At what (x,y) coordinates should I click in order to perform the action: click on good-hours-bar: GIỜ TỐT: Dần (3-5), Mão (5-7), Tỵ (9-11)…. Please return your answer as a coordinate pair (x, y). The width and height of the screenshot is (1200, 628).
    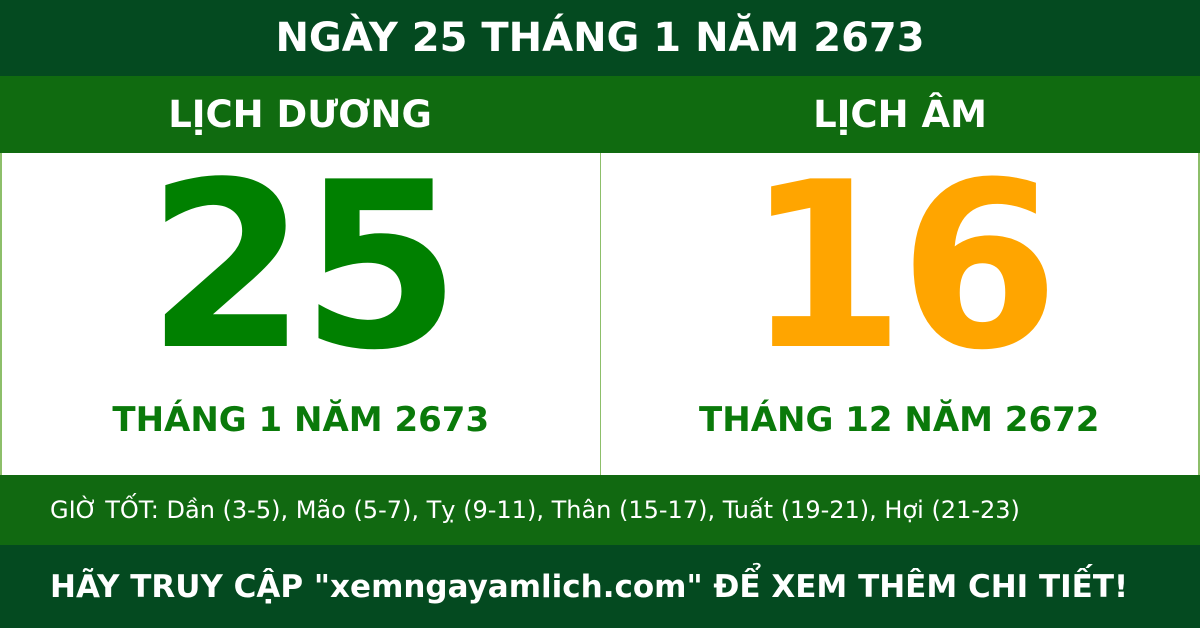
    Looking at the image, I should click on (600, 510).